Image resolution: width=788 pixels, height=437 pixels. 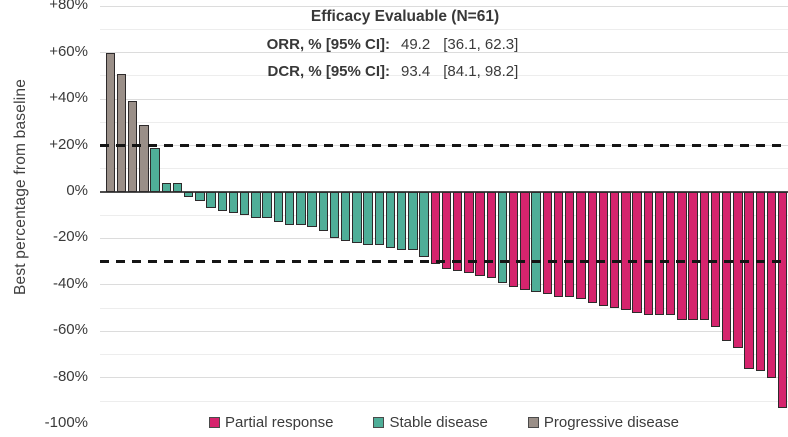 I want to click on y-tick-label: +40%, so click(x=68, y=98).